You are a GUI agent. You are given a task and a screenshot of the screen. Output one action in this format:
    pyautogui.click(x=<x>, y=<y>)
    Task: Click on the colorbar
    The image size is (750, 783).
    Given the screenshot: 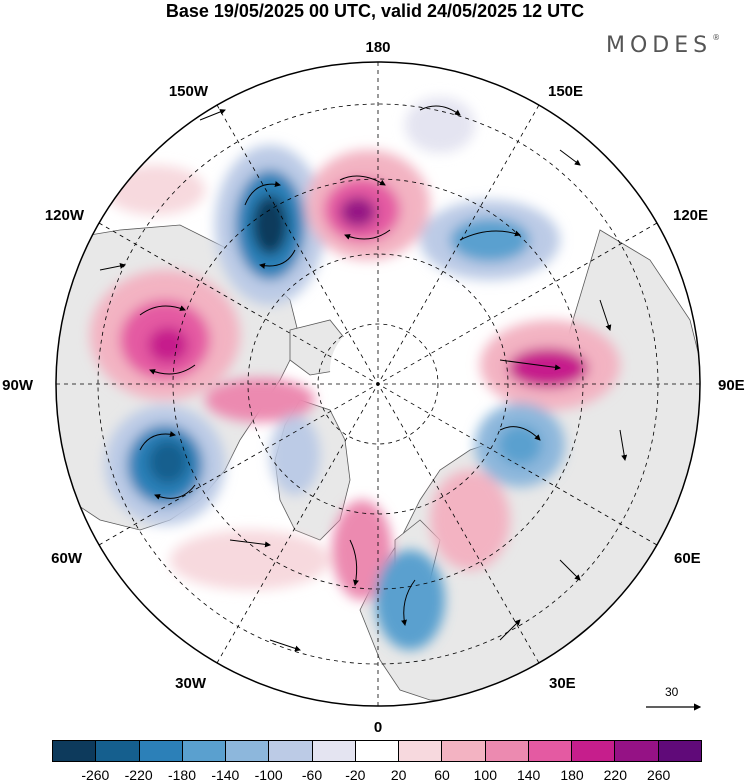 What is the action you would take?
    pyautogui.click(x=377, y=751)
    